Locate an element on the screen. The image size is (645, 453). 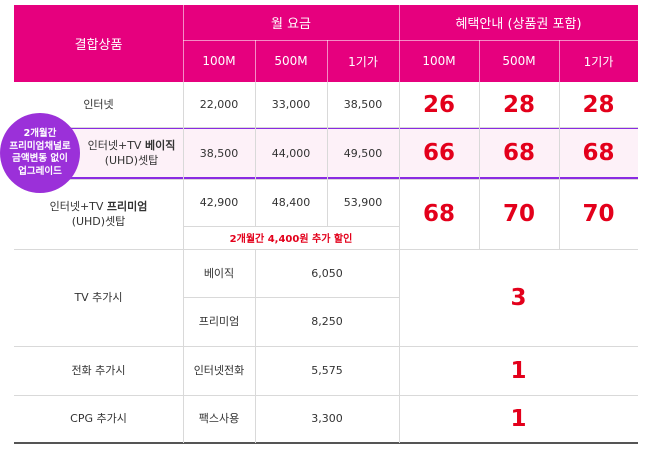
row-premium-name: 인터넷+TV 프리미엄 (UHD)셋탑 is located at coordinates (98, 214).